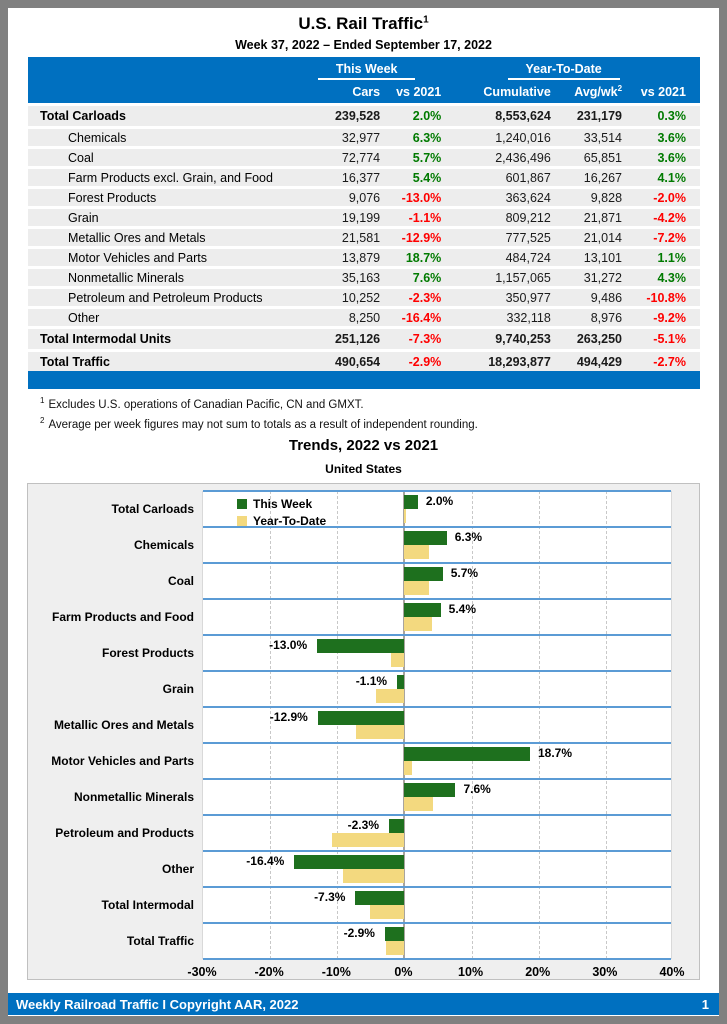 Image resolution: width=727 pixels, height=1024 pixels. Describe the element at coordinates (603, 217) in the screenshot. I see `cell-avg-per-week: 21,871` at that location.